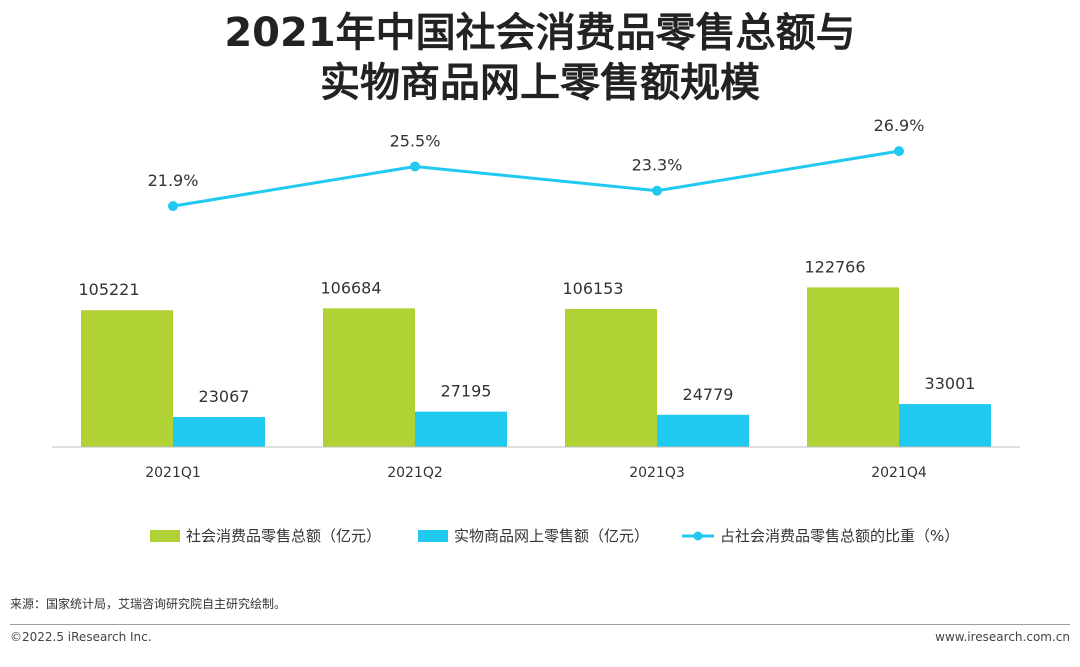 The width and height of the screenshot is (1080, 667). What do you see at coordinates (148, 604) in the screenshot?
I see `source-note: 来源：国家统计局，艾瑞咨询研究院自主研究绘制。` at bounding box center [148, 604].